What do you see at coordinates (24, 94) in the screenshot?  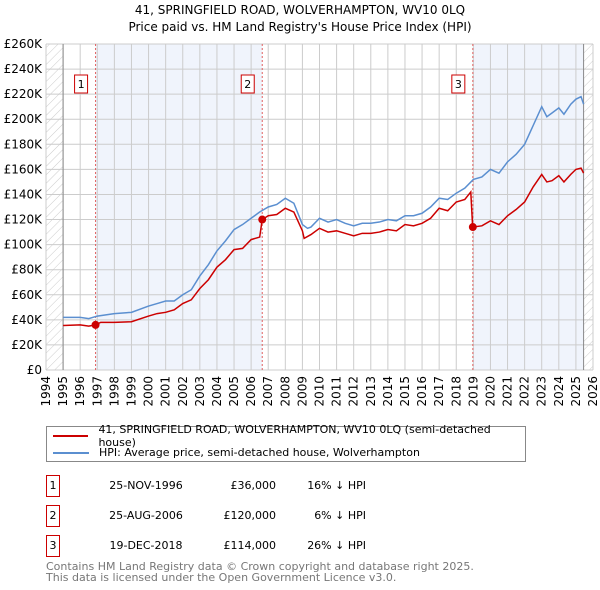 I see `y-tick-label: £220K` at bounding box center [24, 94].